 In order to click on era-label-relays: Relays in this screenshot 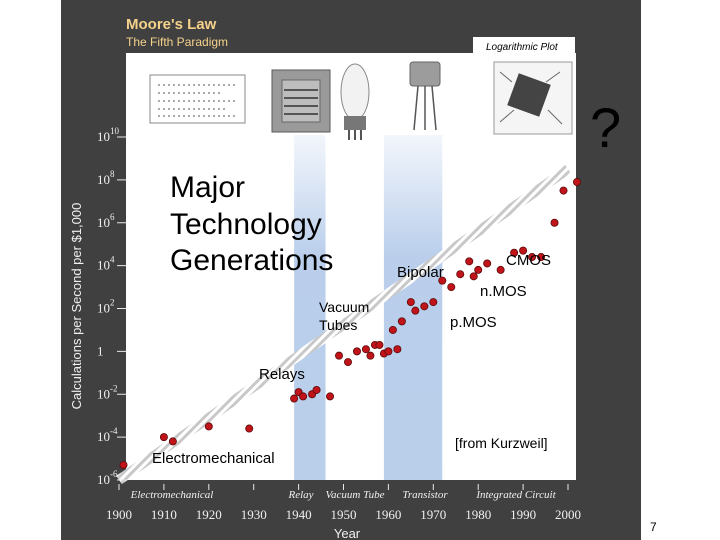, I will do `click(282, 374)`.